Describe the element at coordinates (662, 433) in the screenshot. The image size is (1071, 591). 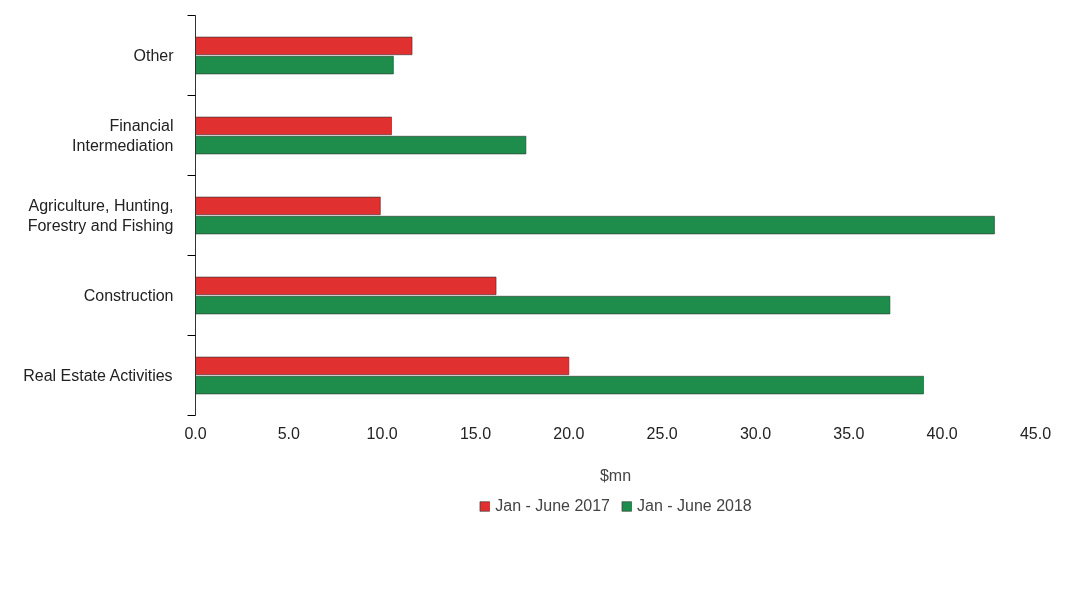
I see `x-tick-label: 25.0` at that location.